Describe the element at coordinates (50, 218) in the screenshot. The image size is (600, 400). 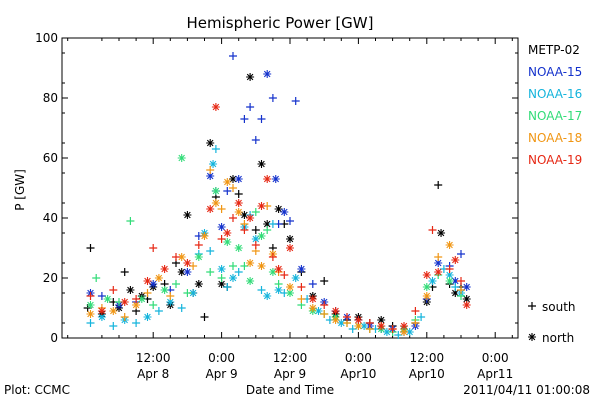
I see `y-tick-label: 40` at that location.